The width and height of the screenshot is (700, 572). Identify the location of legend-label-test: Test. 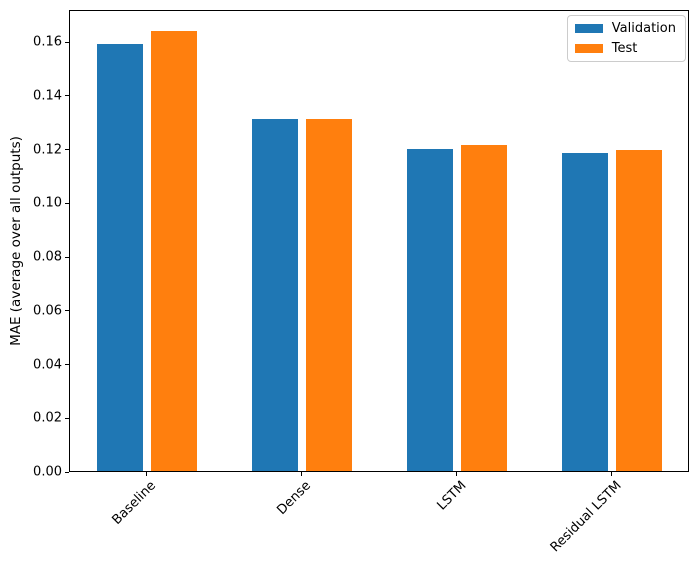
(624, 48).